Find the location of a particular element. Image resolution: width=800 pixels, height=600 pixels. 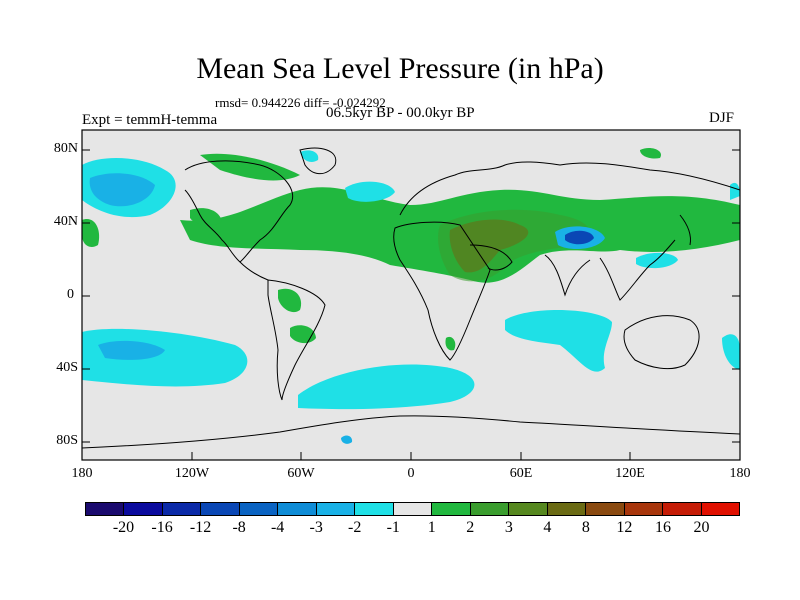

negative-region-north-pacific-core is located at coordinates (122, 190).